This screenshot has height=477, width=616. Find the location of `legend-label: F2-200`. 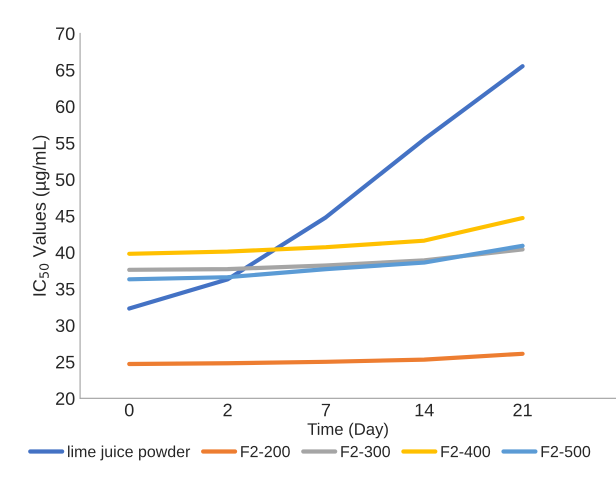

legend-label: F2-200 is located at coordinates (265, 452).